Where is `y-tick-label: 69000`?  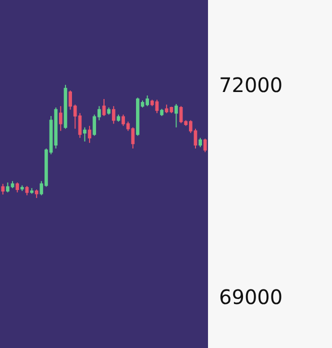 y-tick-label: 69000 is located at coordinates (251, 297).